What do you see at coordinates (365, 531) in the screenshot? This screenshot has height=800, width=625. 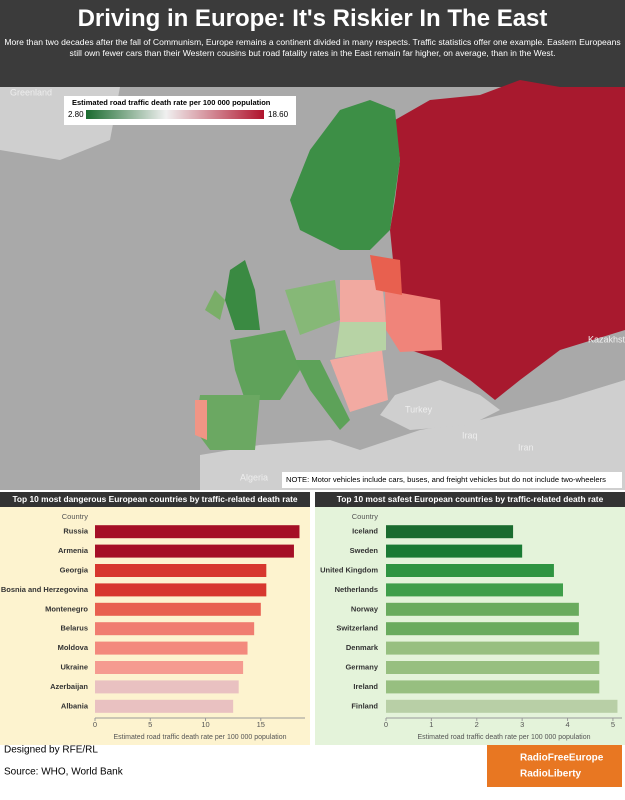 I see `category-label: Iceland` at bounding box center [365, 531].